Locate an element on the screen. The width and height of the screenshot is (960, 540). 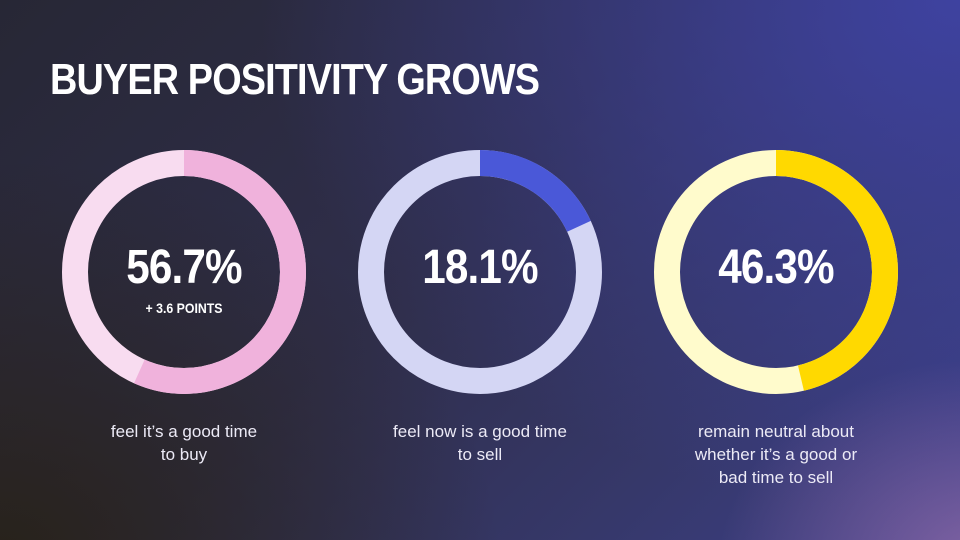
caption-line: to buy is located at coordinates (184, 454).